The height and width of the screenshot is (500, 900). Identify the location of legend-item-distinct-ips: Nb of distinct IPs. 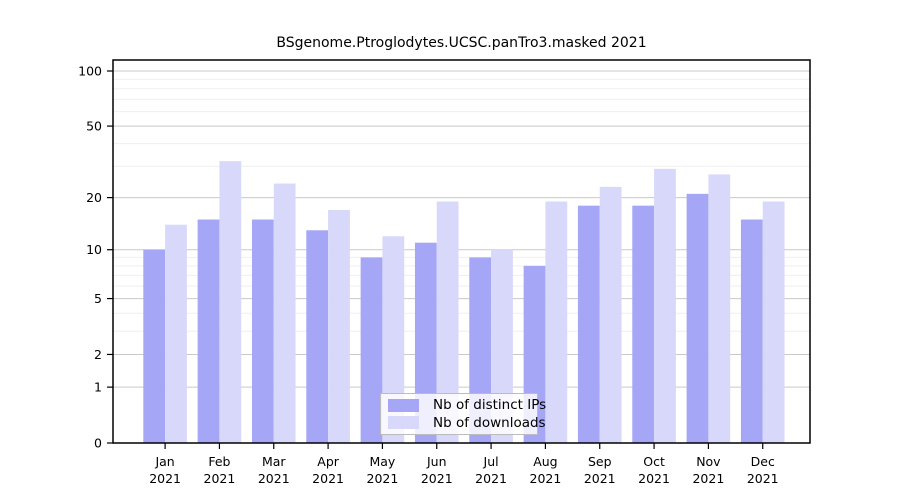
(463, 405).